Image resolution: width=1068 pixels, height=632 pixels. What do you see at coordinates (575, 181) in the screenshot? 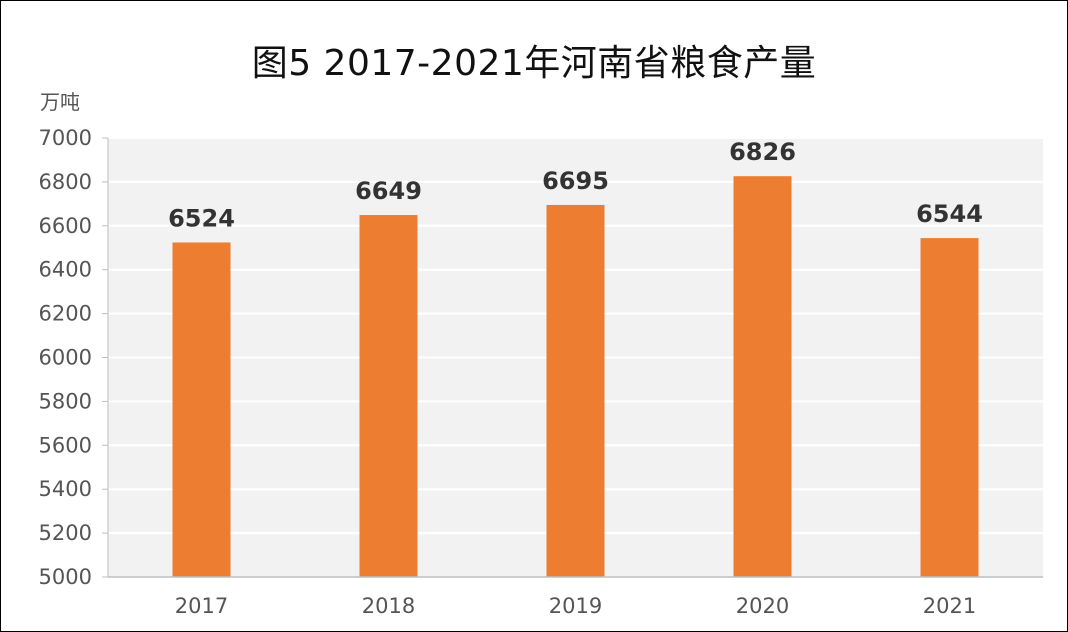
I see `data-label: 6695` at bounding box center [575, 181].